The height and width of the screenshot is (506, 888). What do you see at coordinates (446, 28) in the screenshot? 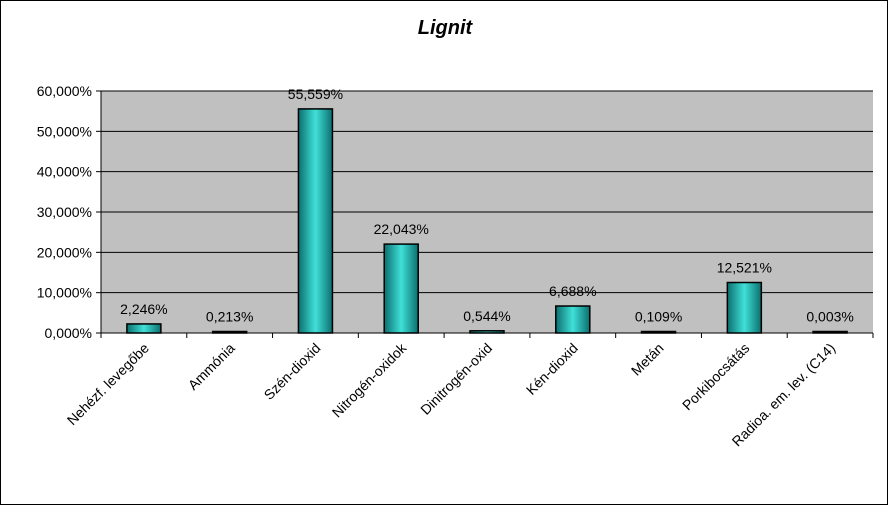
I see `chart-title: Lignit` at bounding box center [446, 28].